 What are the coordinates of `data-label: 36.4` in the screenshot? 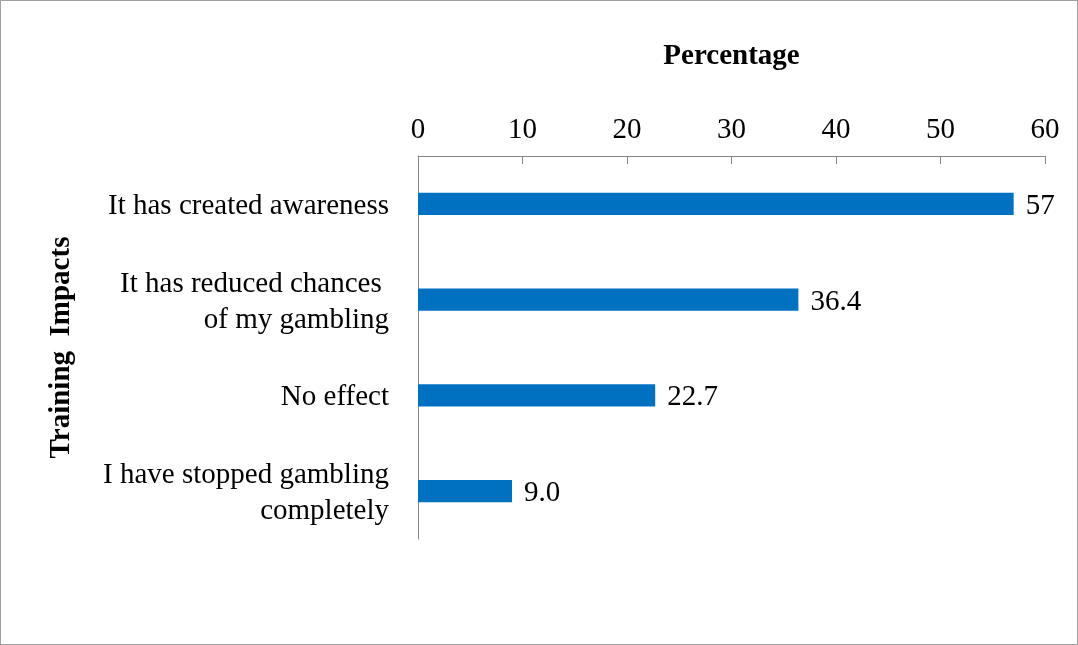 It's located at (836, 299).